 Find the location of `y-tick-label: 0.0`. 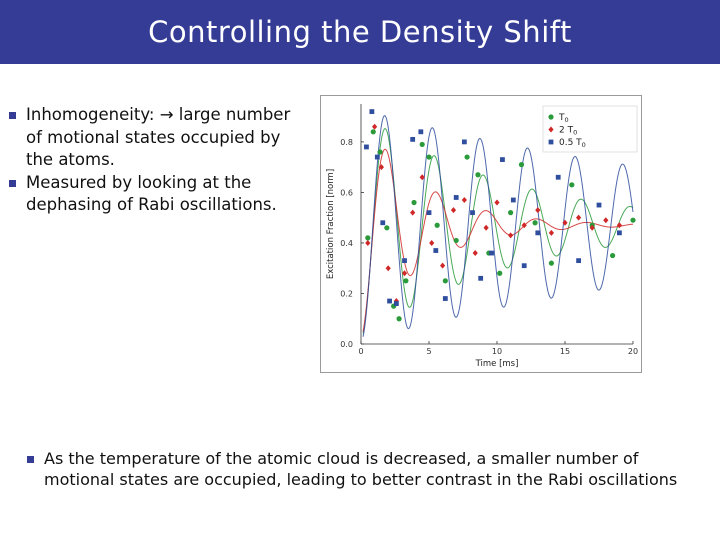

y-tick-label: 0.0 is located at coordinates (346, 344).